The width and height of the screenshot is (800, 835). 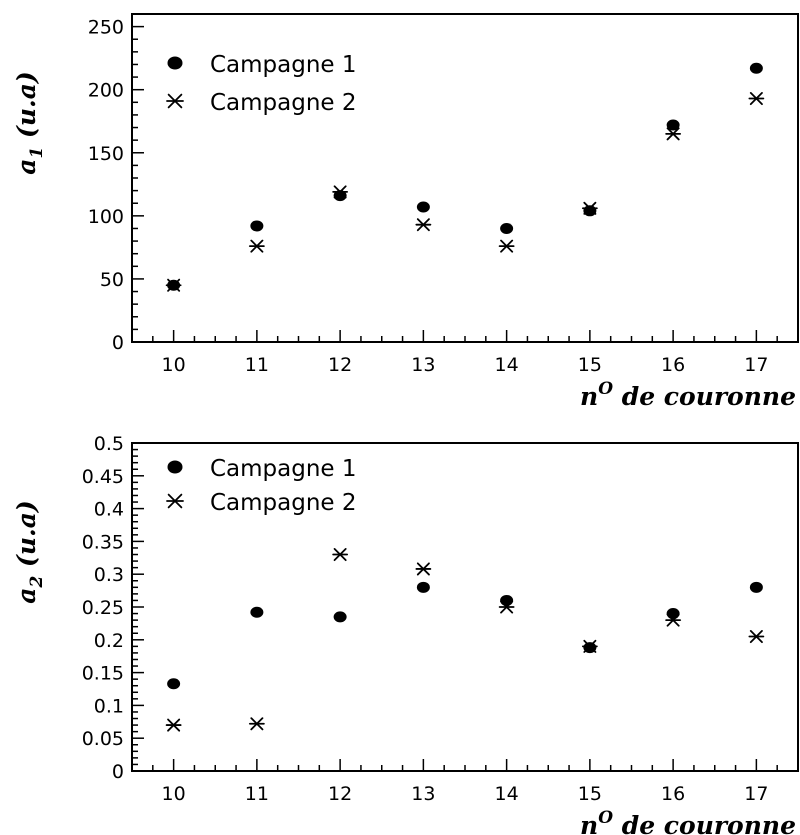 What do you see at coordinates (29, 123) in the screenshot?
I see `y-axis-title: a1 (u.a)` at bounding box center [29, 123].